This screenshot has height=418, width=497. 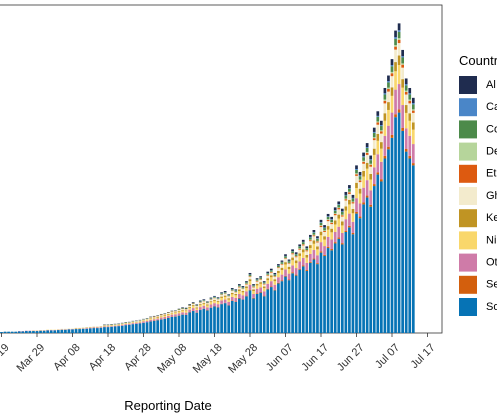 What do you see at coordinates (280, 358) in the screenshot?
I see `x-tick-label: Jun 07` at bounding box center [280, 358].